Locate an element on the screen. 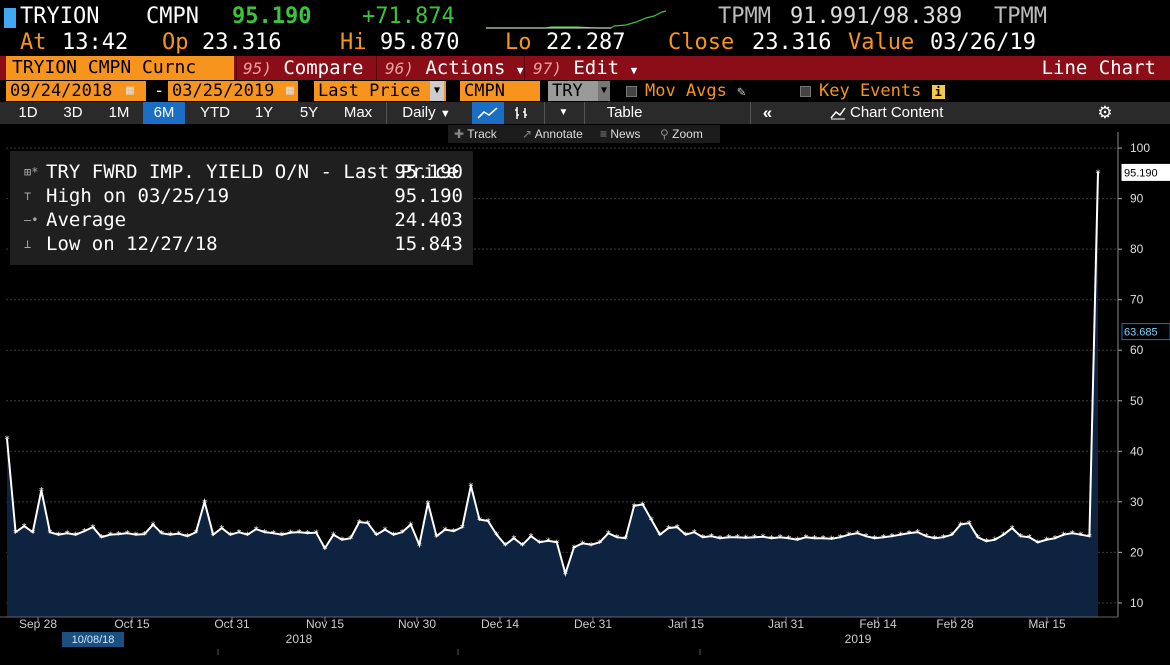  gear-icon: ⚙ is located at coordinates (1105, 112).